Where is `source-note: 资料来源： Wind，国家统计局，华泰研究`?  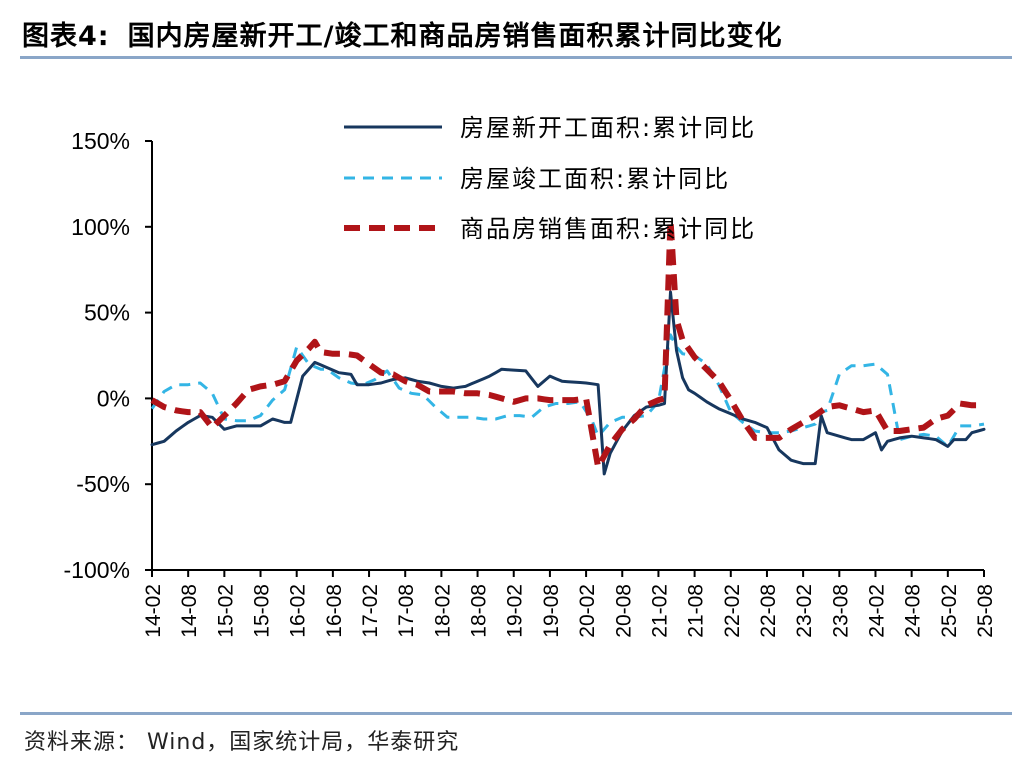
source-note: 资料来源： Wind，国家统计局，华泰研究 is located at coordinates (242, 742).